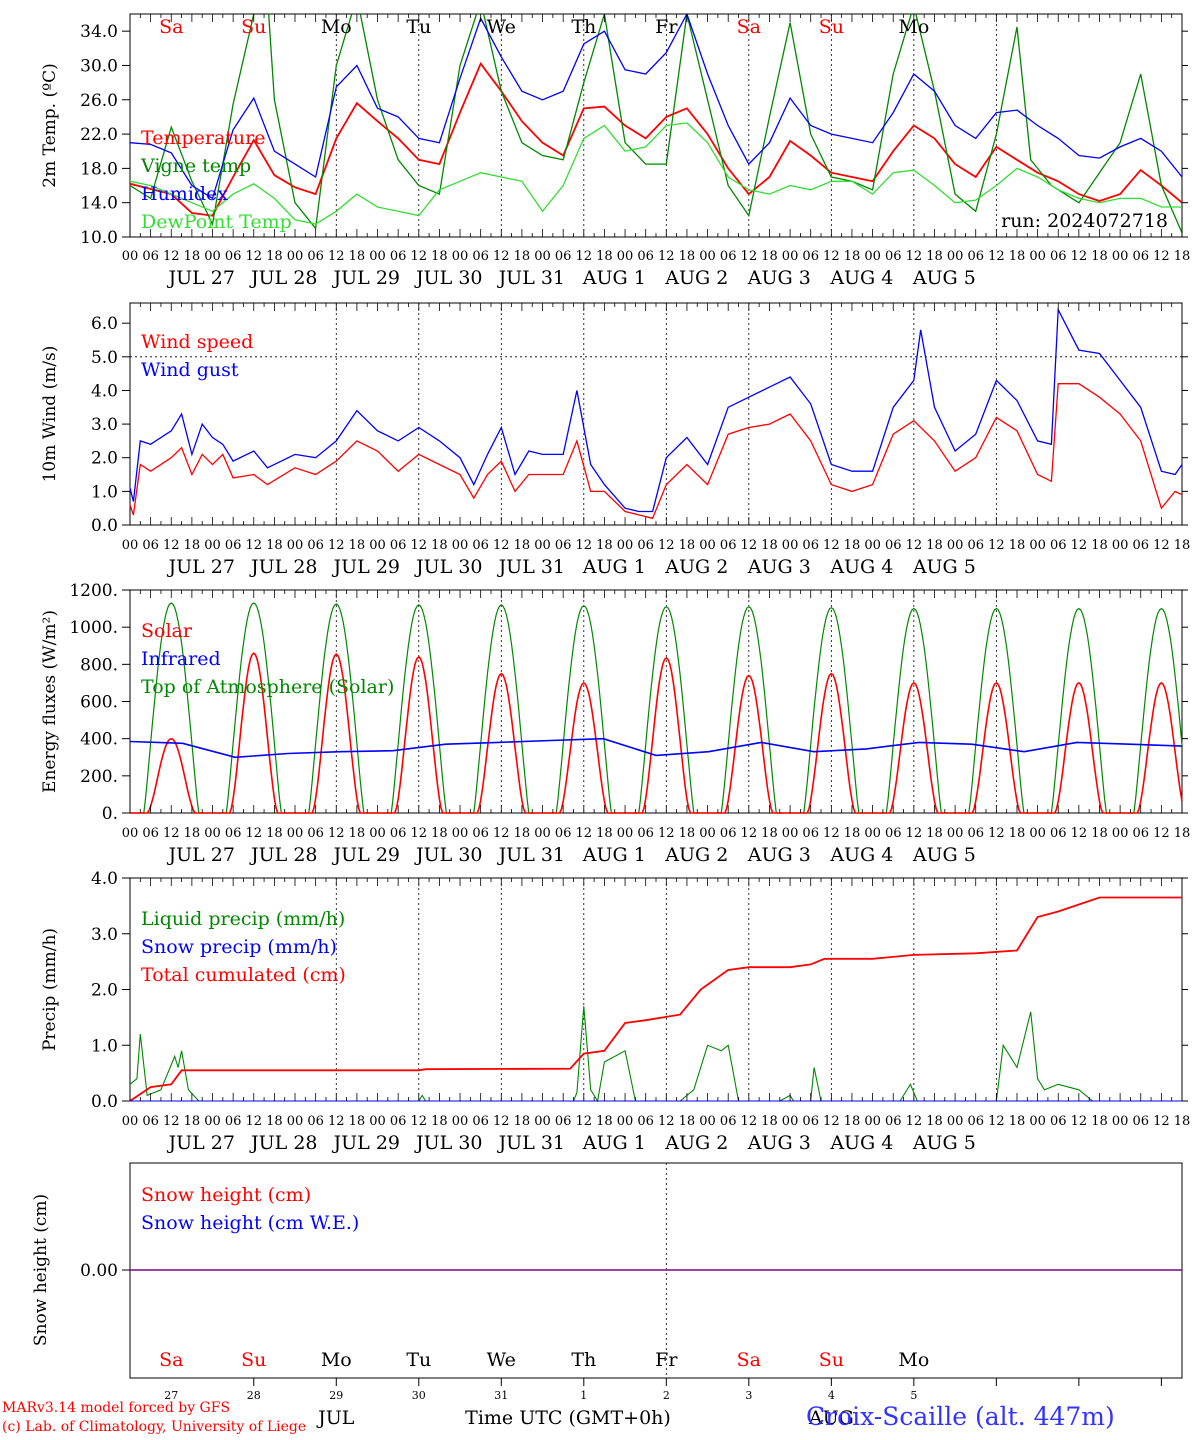  What do you see at coordinates (99, 32) in the screenshot?
I see `y-tick-label: 34.0` at bounding box center [99, 32].